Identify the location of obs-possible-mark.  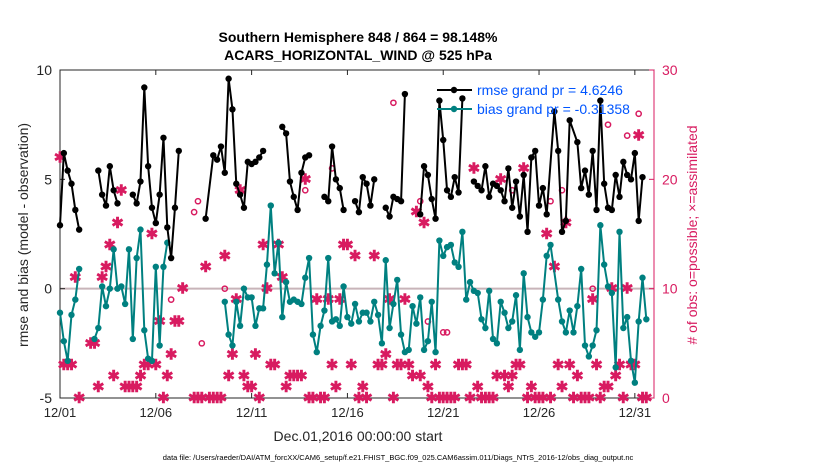
(198, 201).